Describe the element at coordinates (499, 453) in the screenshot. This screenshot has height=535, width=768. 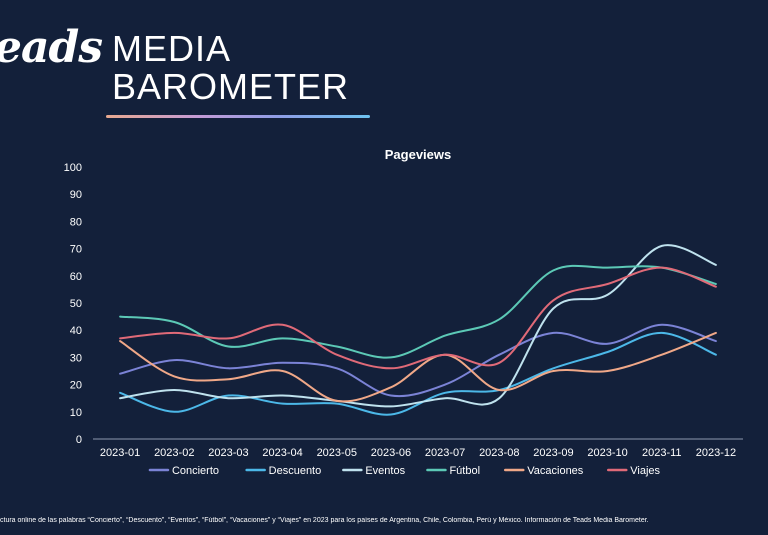
I see `x-tick-label: 2023-08` at that location.